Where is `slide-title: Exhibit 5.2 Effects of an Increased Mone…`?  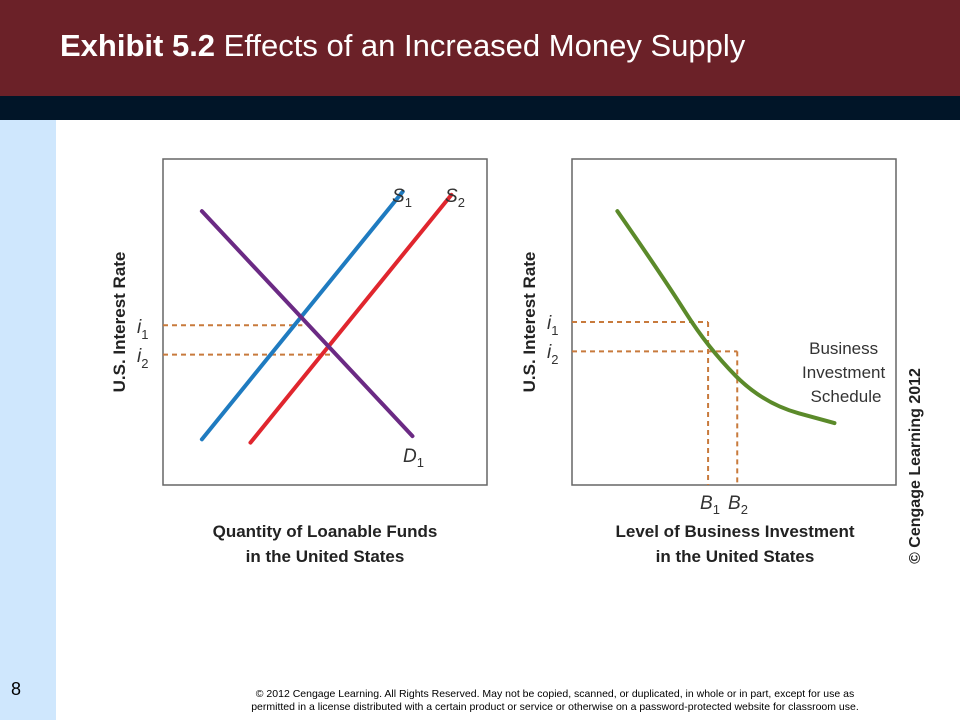
slide-title: Exhibit 5.2 Effects of an Increased Mone… is located at coordinates (402, 46).